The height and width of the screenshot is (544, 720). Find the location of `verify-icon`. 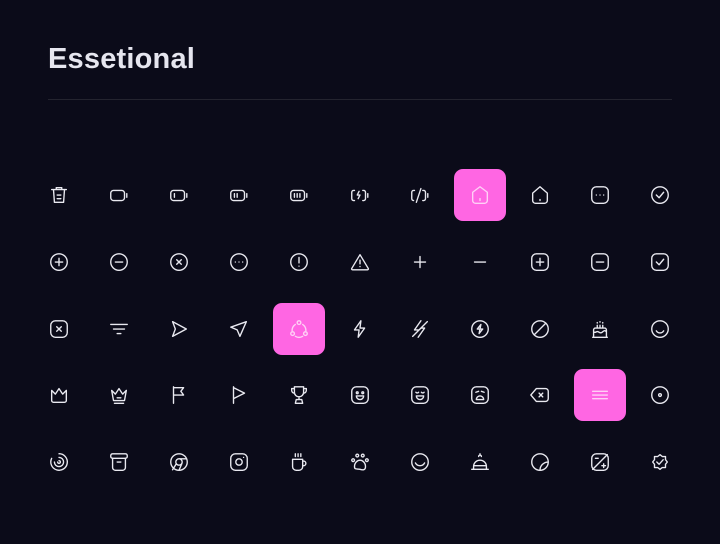

verify-icon is located at coordinates (660, 462).